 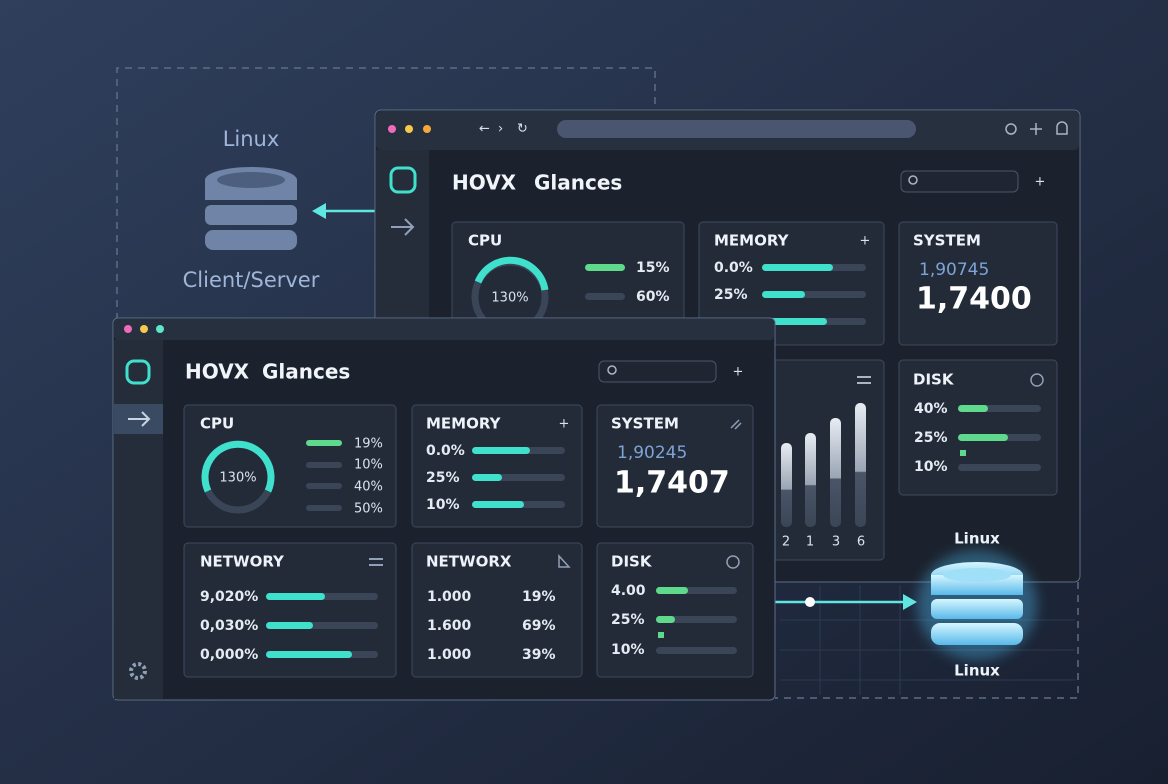 I want to click on row-value: 0,000%, so click(x=229, y=655).